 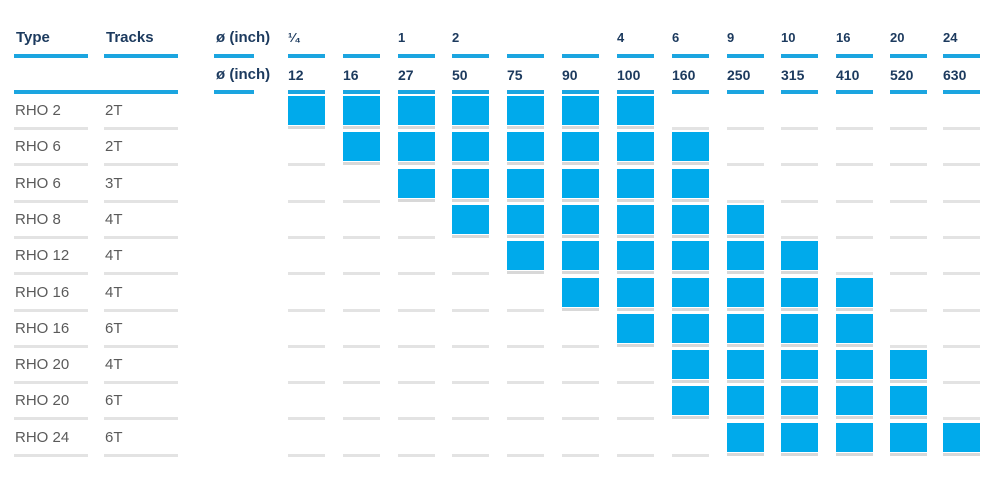 I want to click on row-type-label: RHO 12, so click(x=42, y=256).